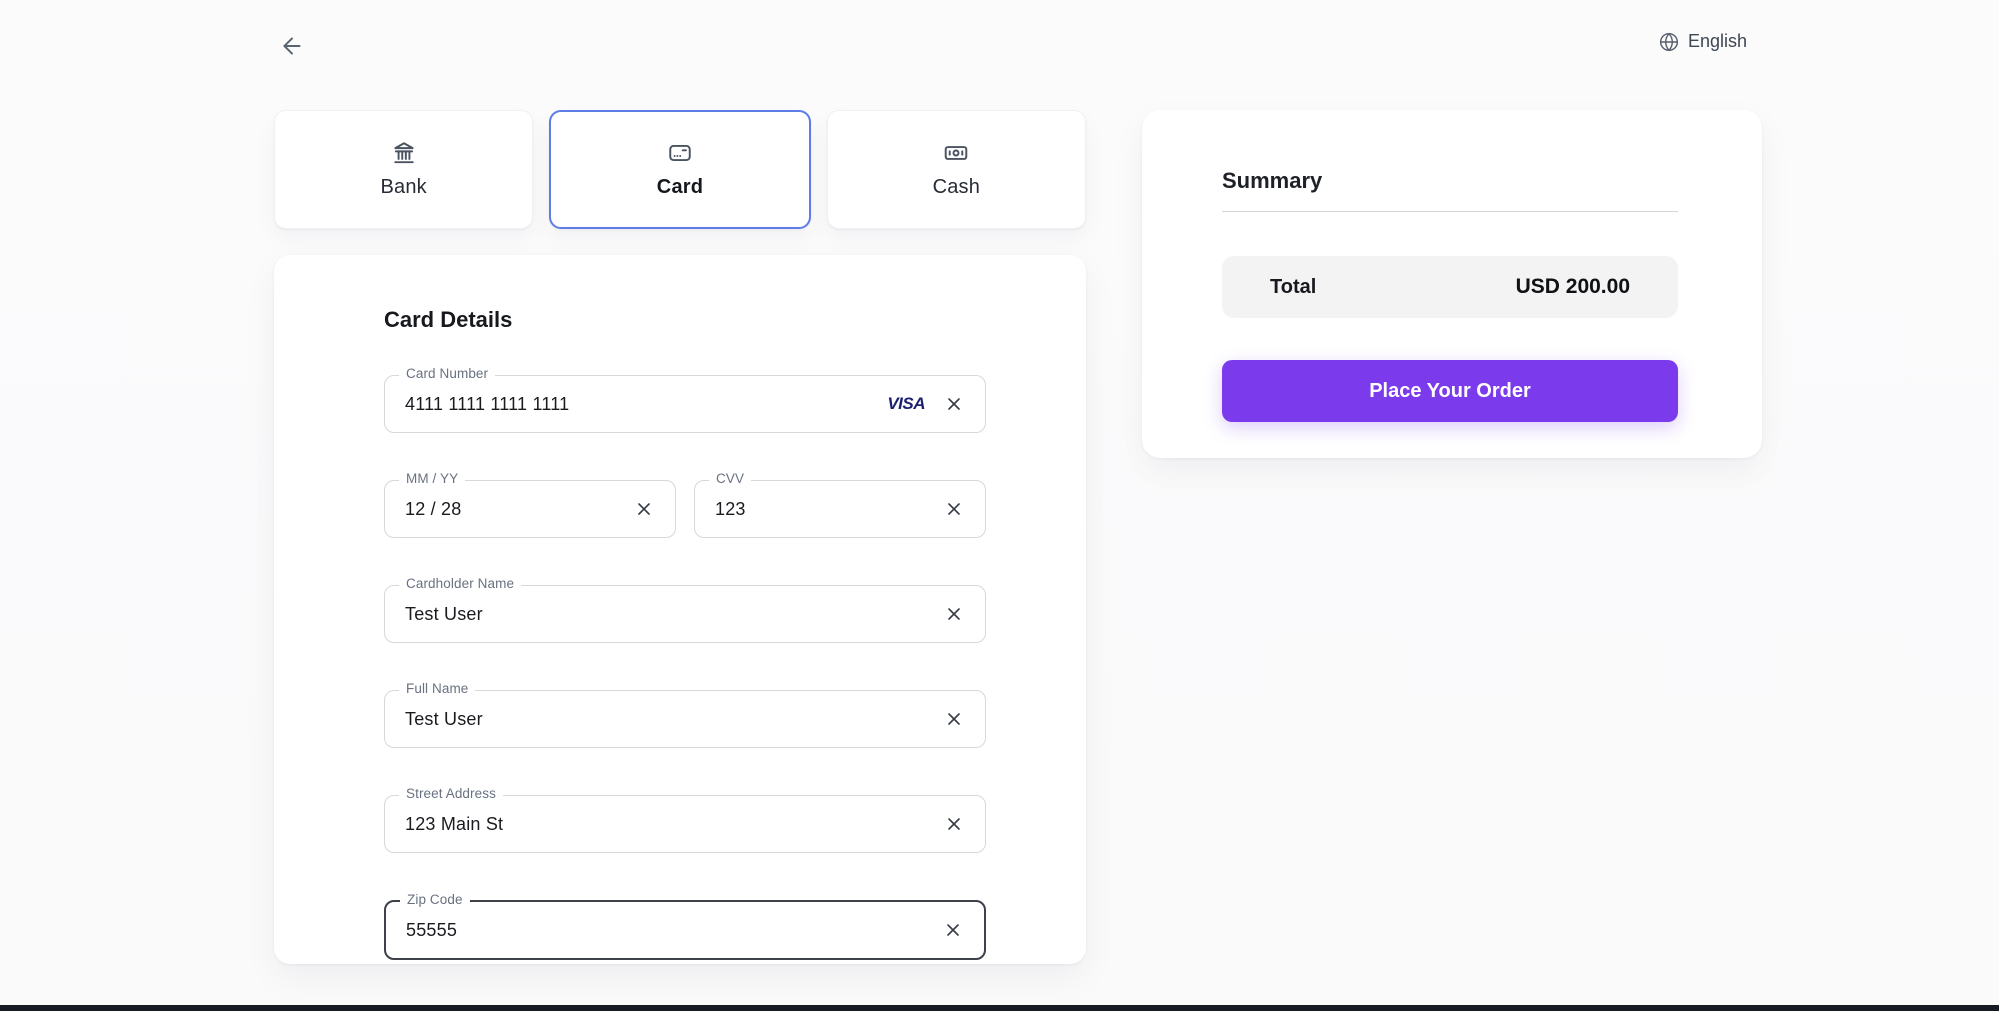 This screenshot has width=1999, height=1011. I want to click on cardholder-name-value: Test User, so click(444, 613).